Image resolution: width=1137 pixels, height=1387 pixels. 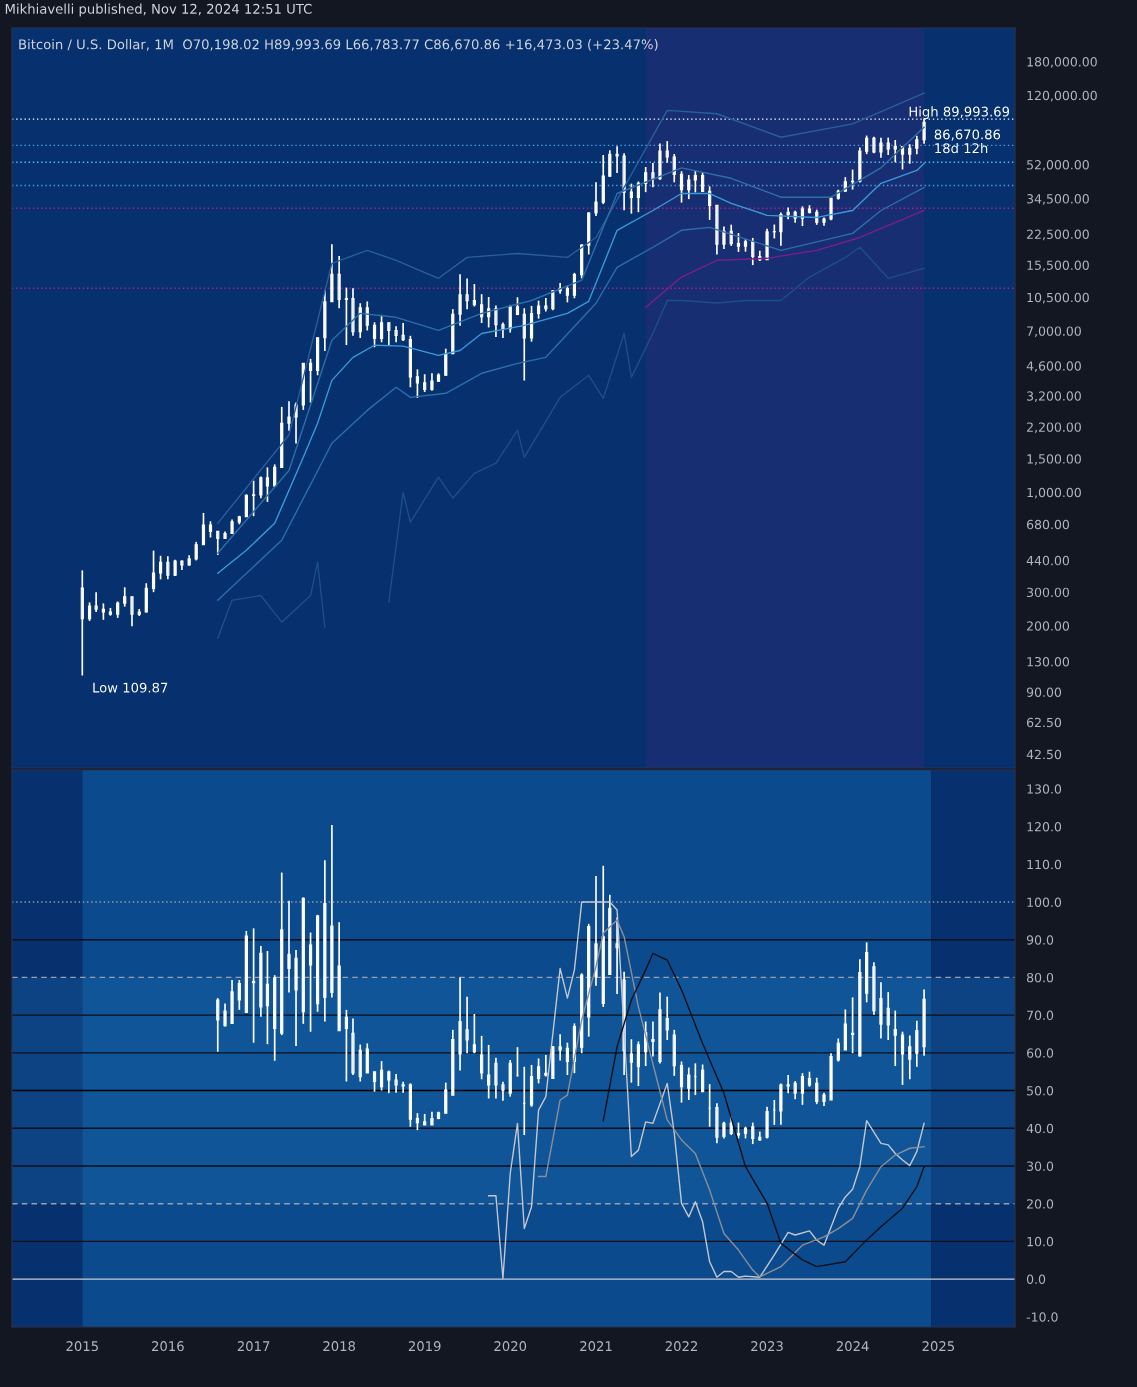 What do you see at coordinates (1062, 96) in the screenshot?
I see `y-tick-label: 120,000.00` at bounding box center [1062, 96].